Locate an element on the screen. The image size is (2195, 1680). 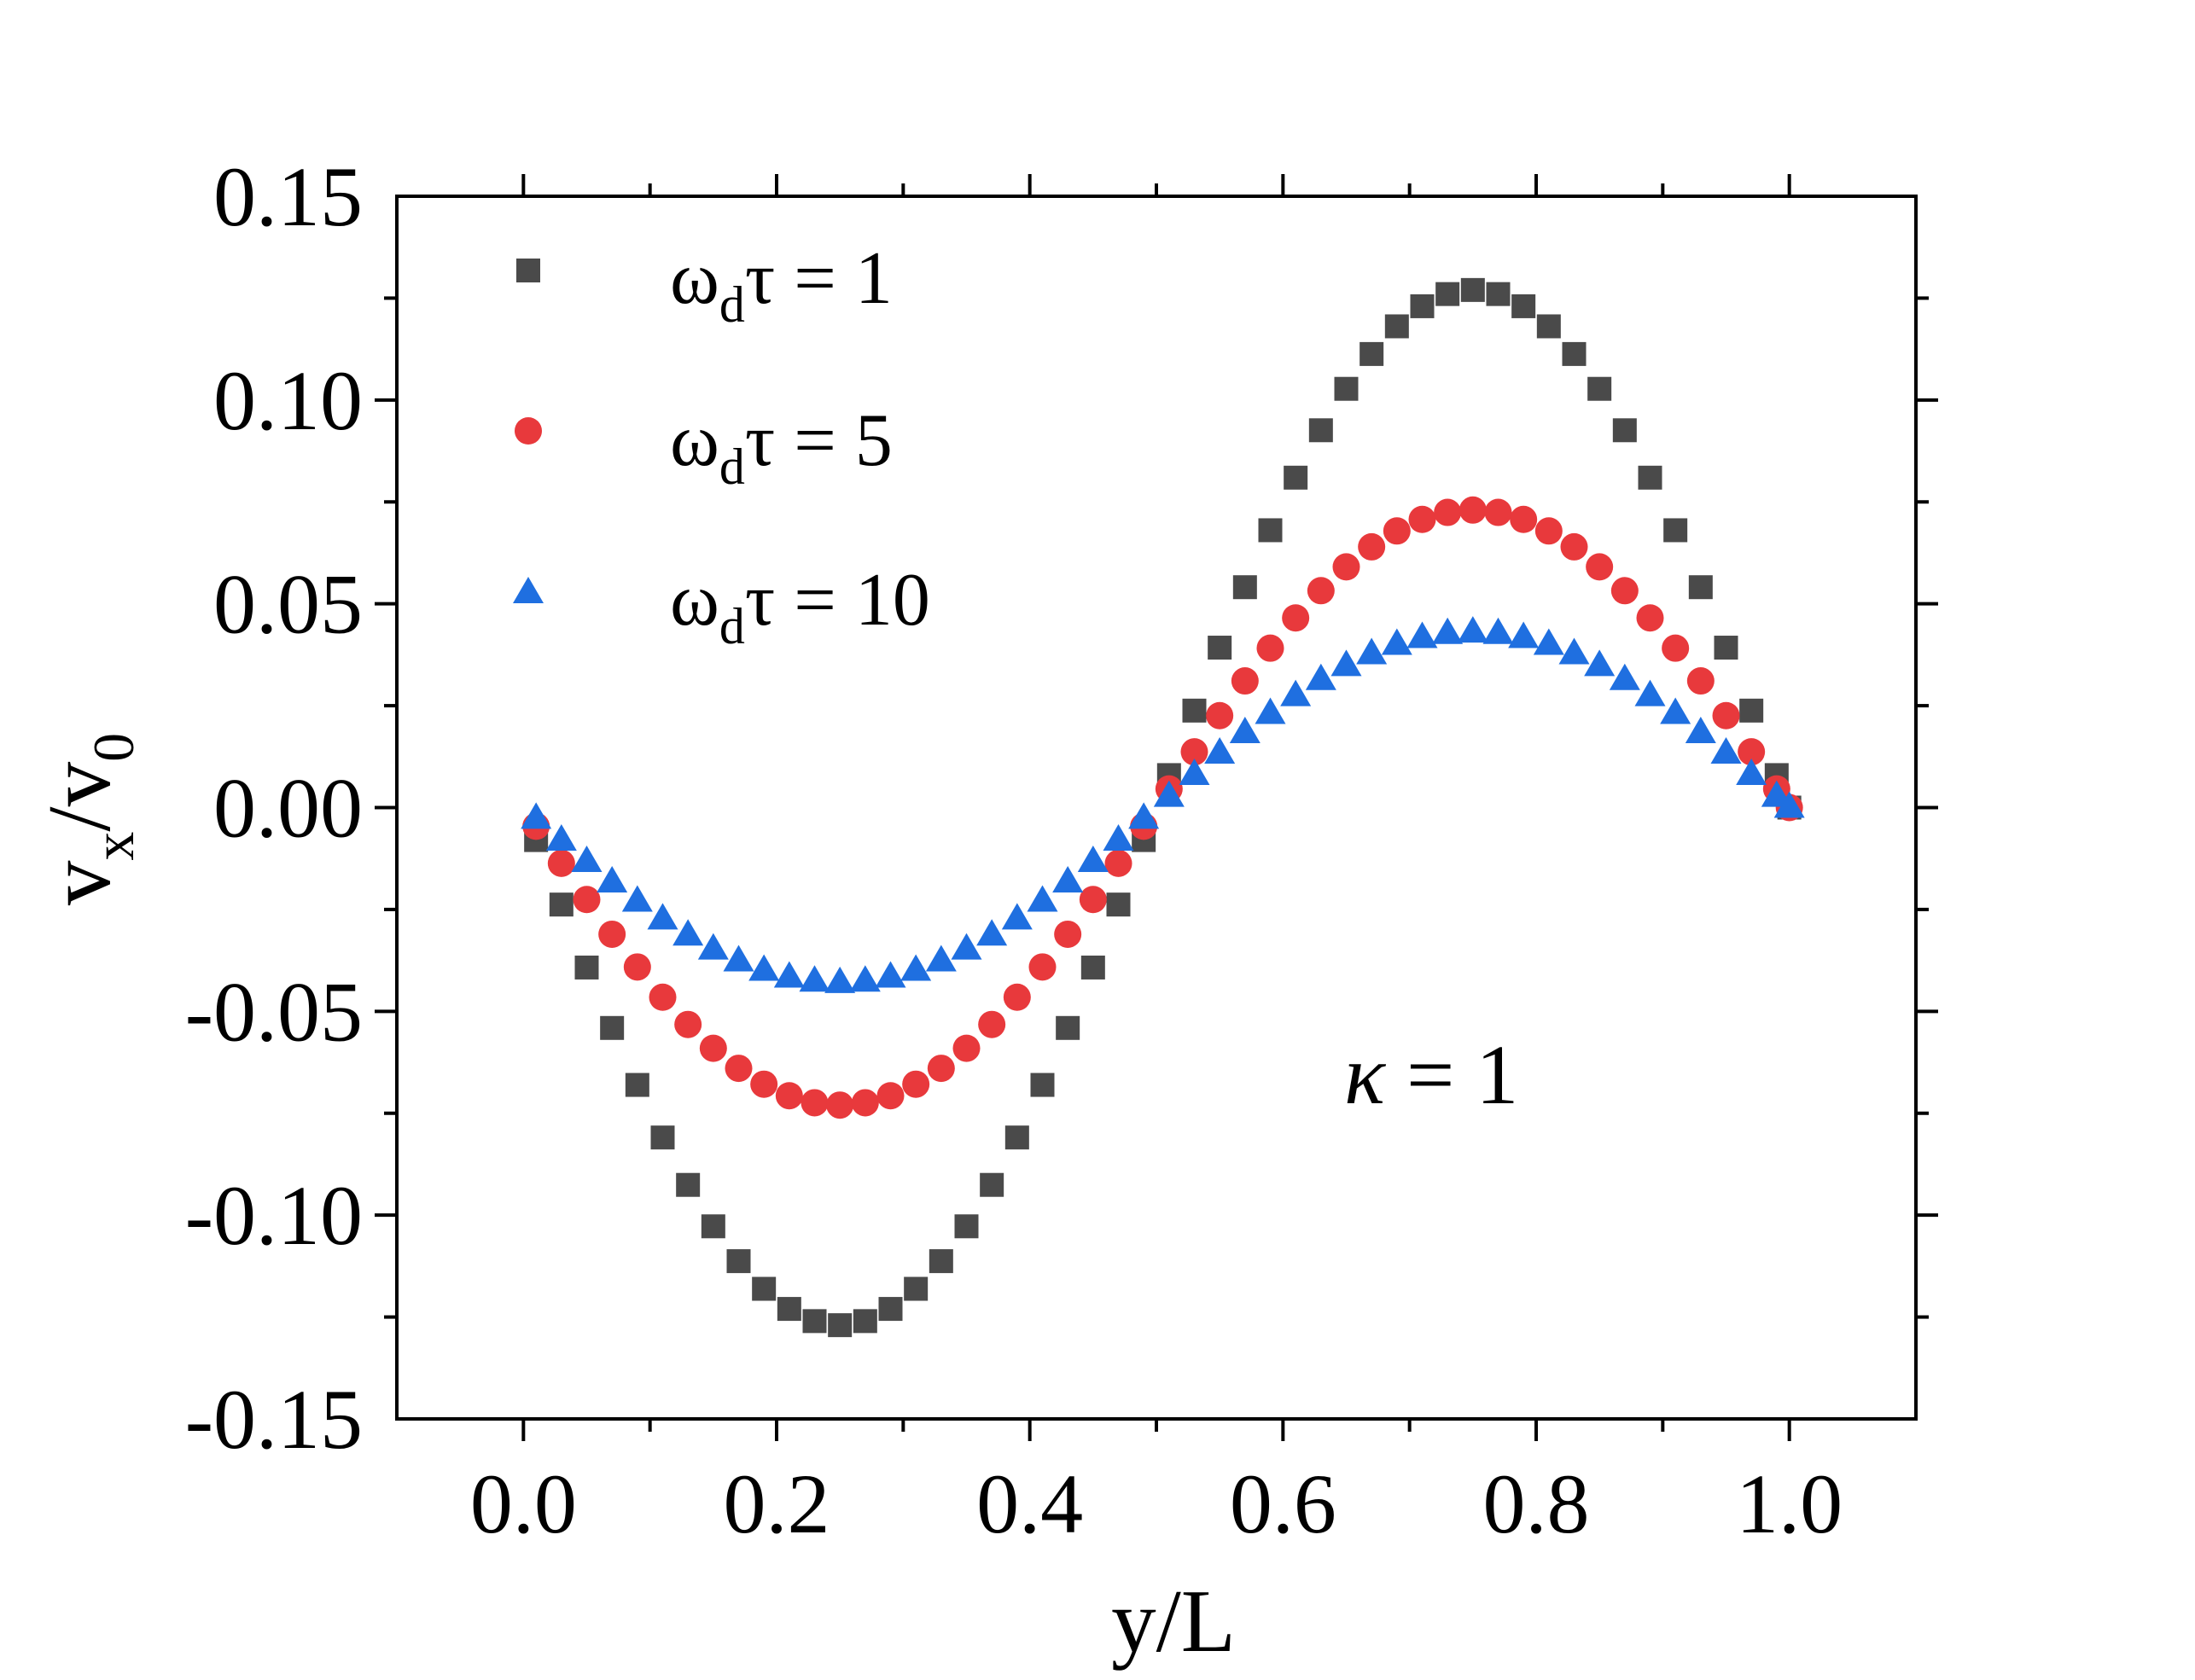
legend-label-3: ωdτ = 10 is located at coordinates (800, 607).